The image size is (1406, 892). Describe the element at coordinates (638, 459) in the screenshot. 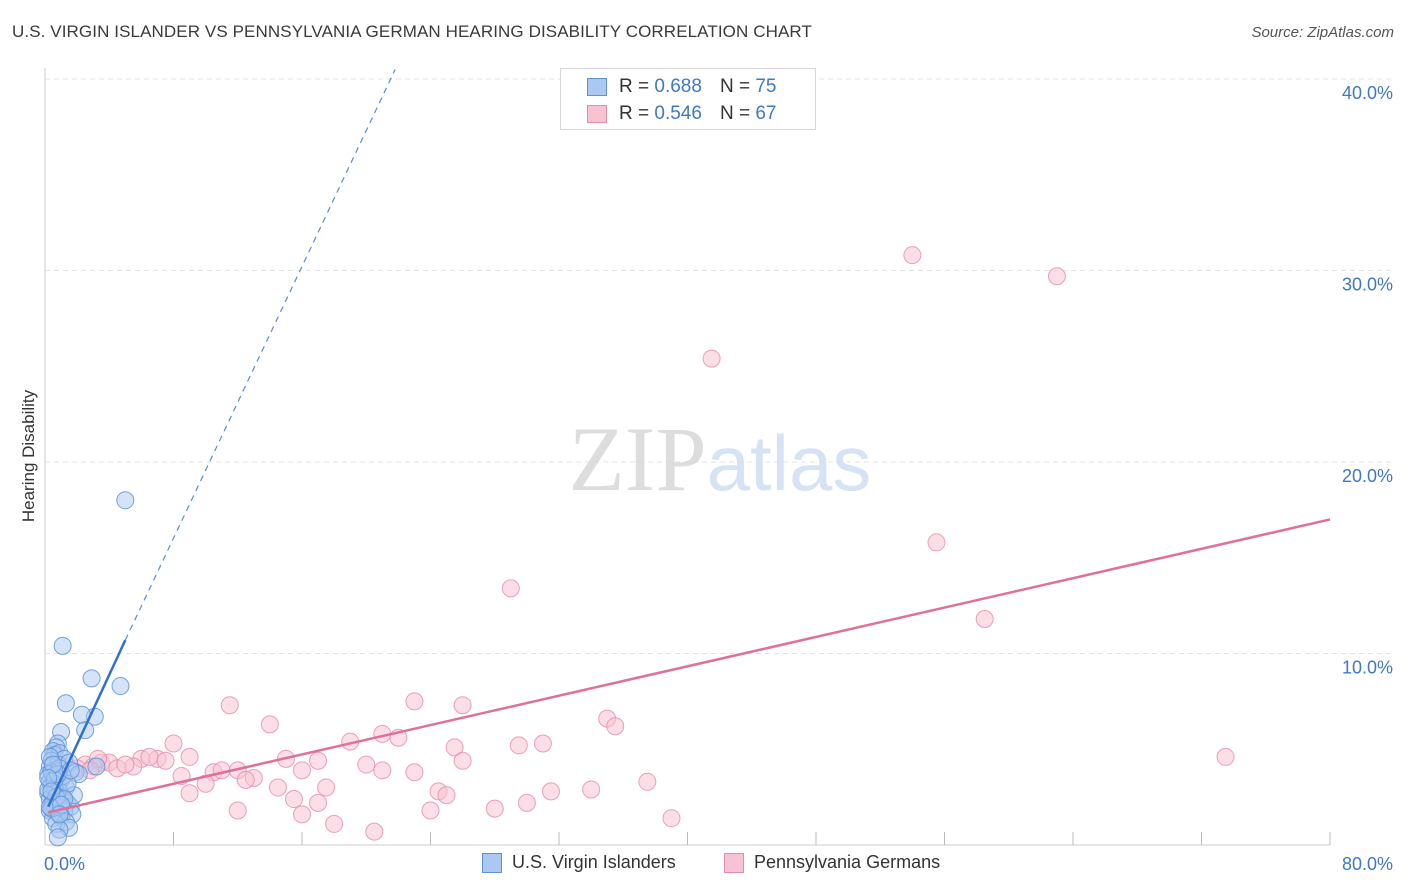

I see `watermark-zip: ZIP` at that location.